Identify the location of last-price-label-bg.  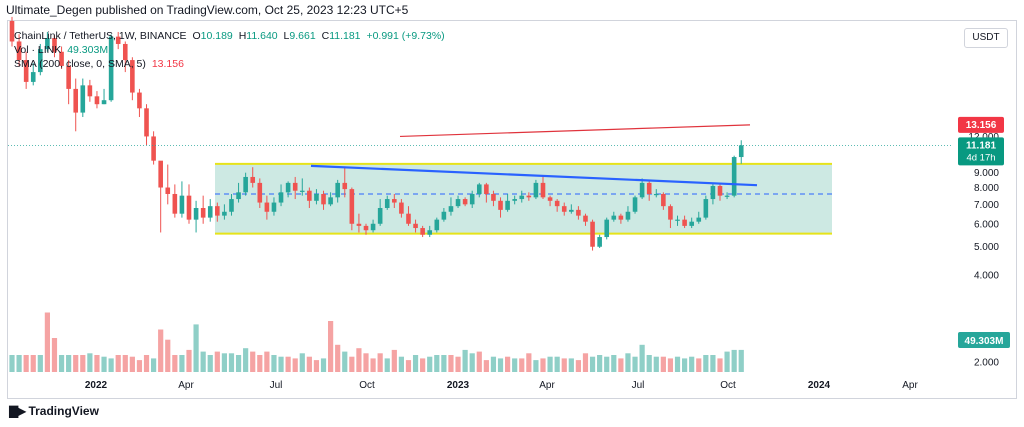
(981, 151).